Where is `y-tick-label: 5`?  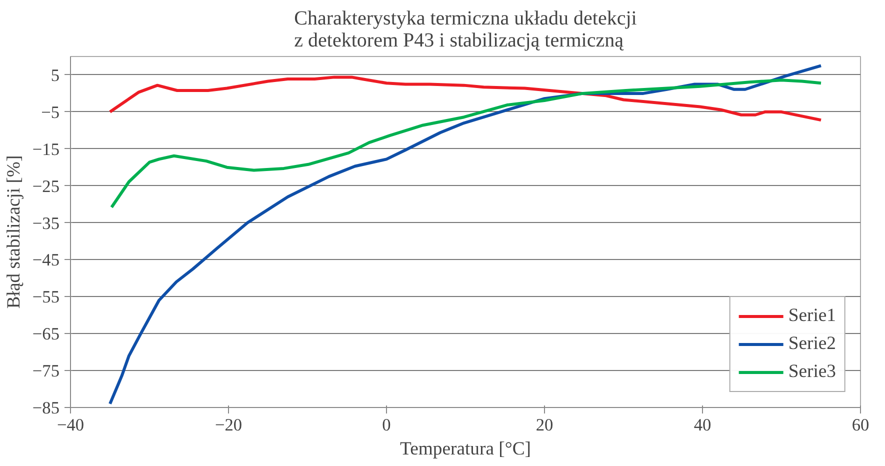
y-tick-label: 5 is located at coordinates (55, 75).